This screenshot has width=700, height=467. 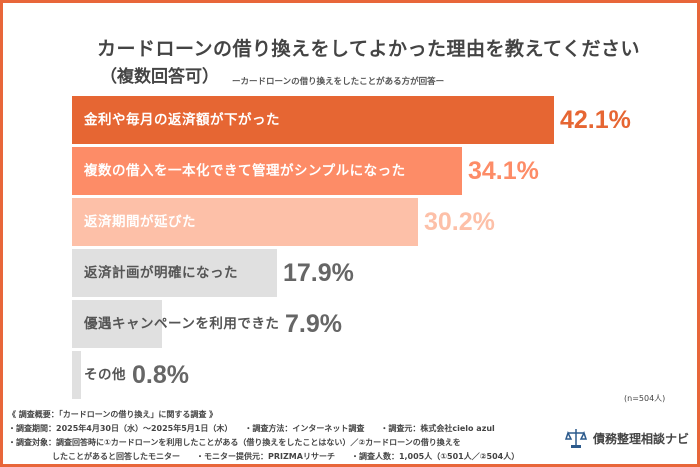 I want to click on category-label: その他, so click(x=105, y=375).